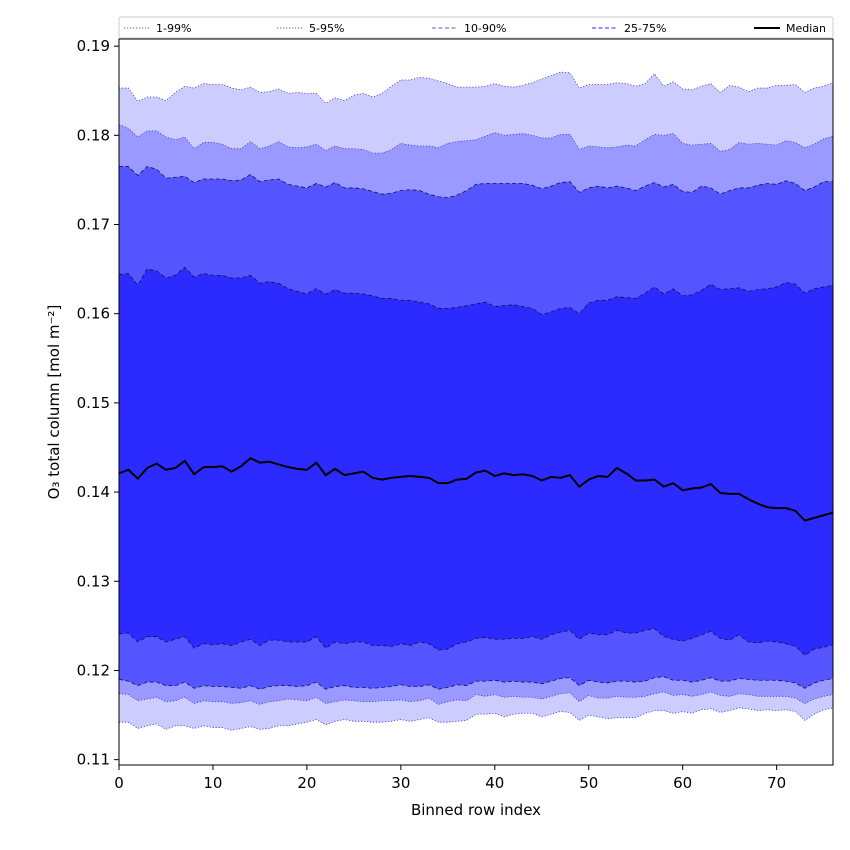 The image size is (850, 850). What do you see at coordinates (93, 492) in the screenshot?
I see `y-tick-label: 0.14` at bounding box center [93, 492].